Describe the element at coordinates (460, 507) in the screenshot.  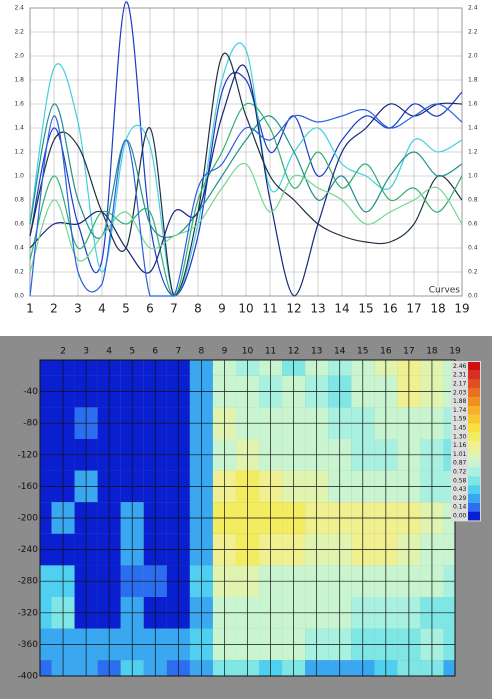
I see `colorbar-label: 0.14` at that location.